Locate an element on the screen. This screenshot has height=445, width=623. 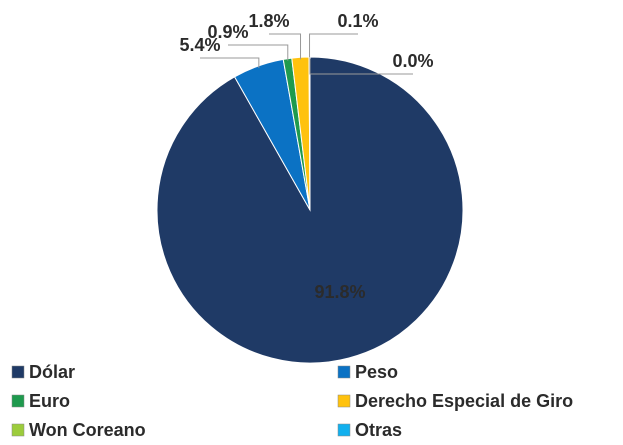
data-label: 0.9% is located at coordinates (227, 32).